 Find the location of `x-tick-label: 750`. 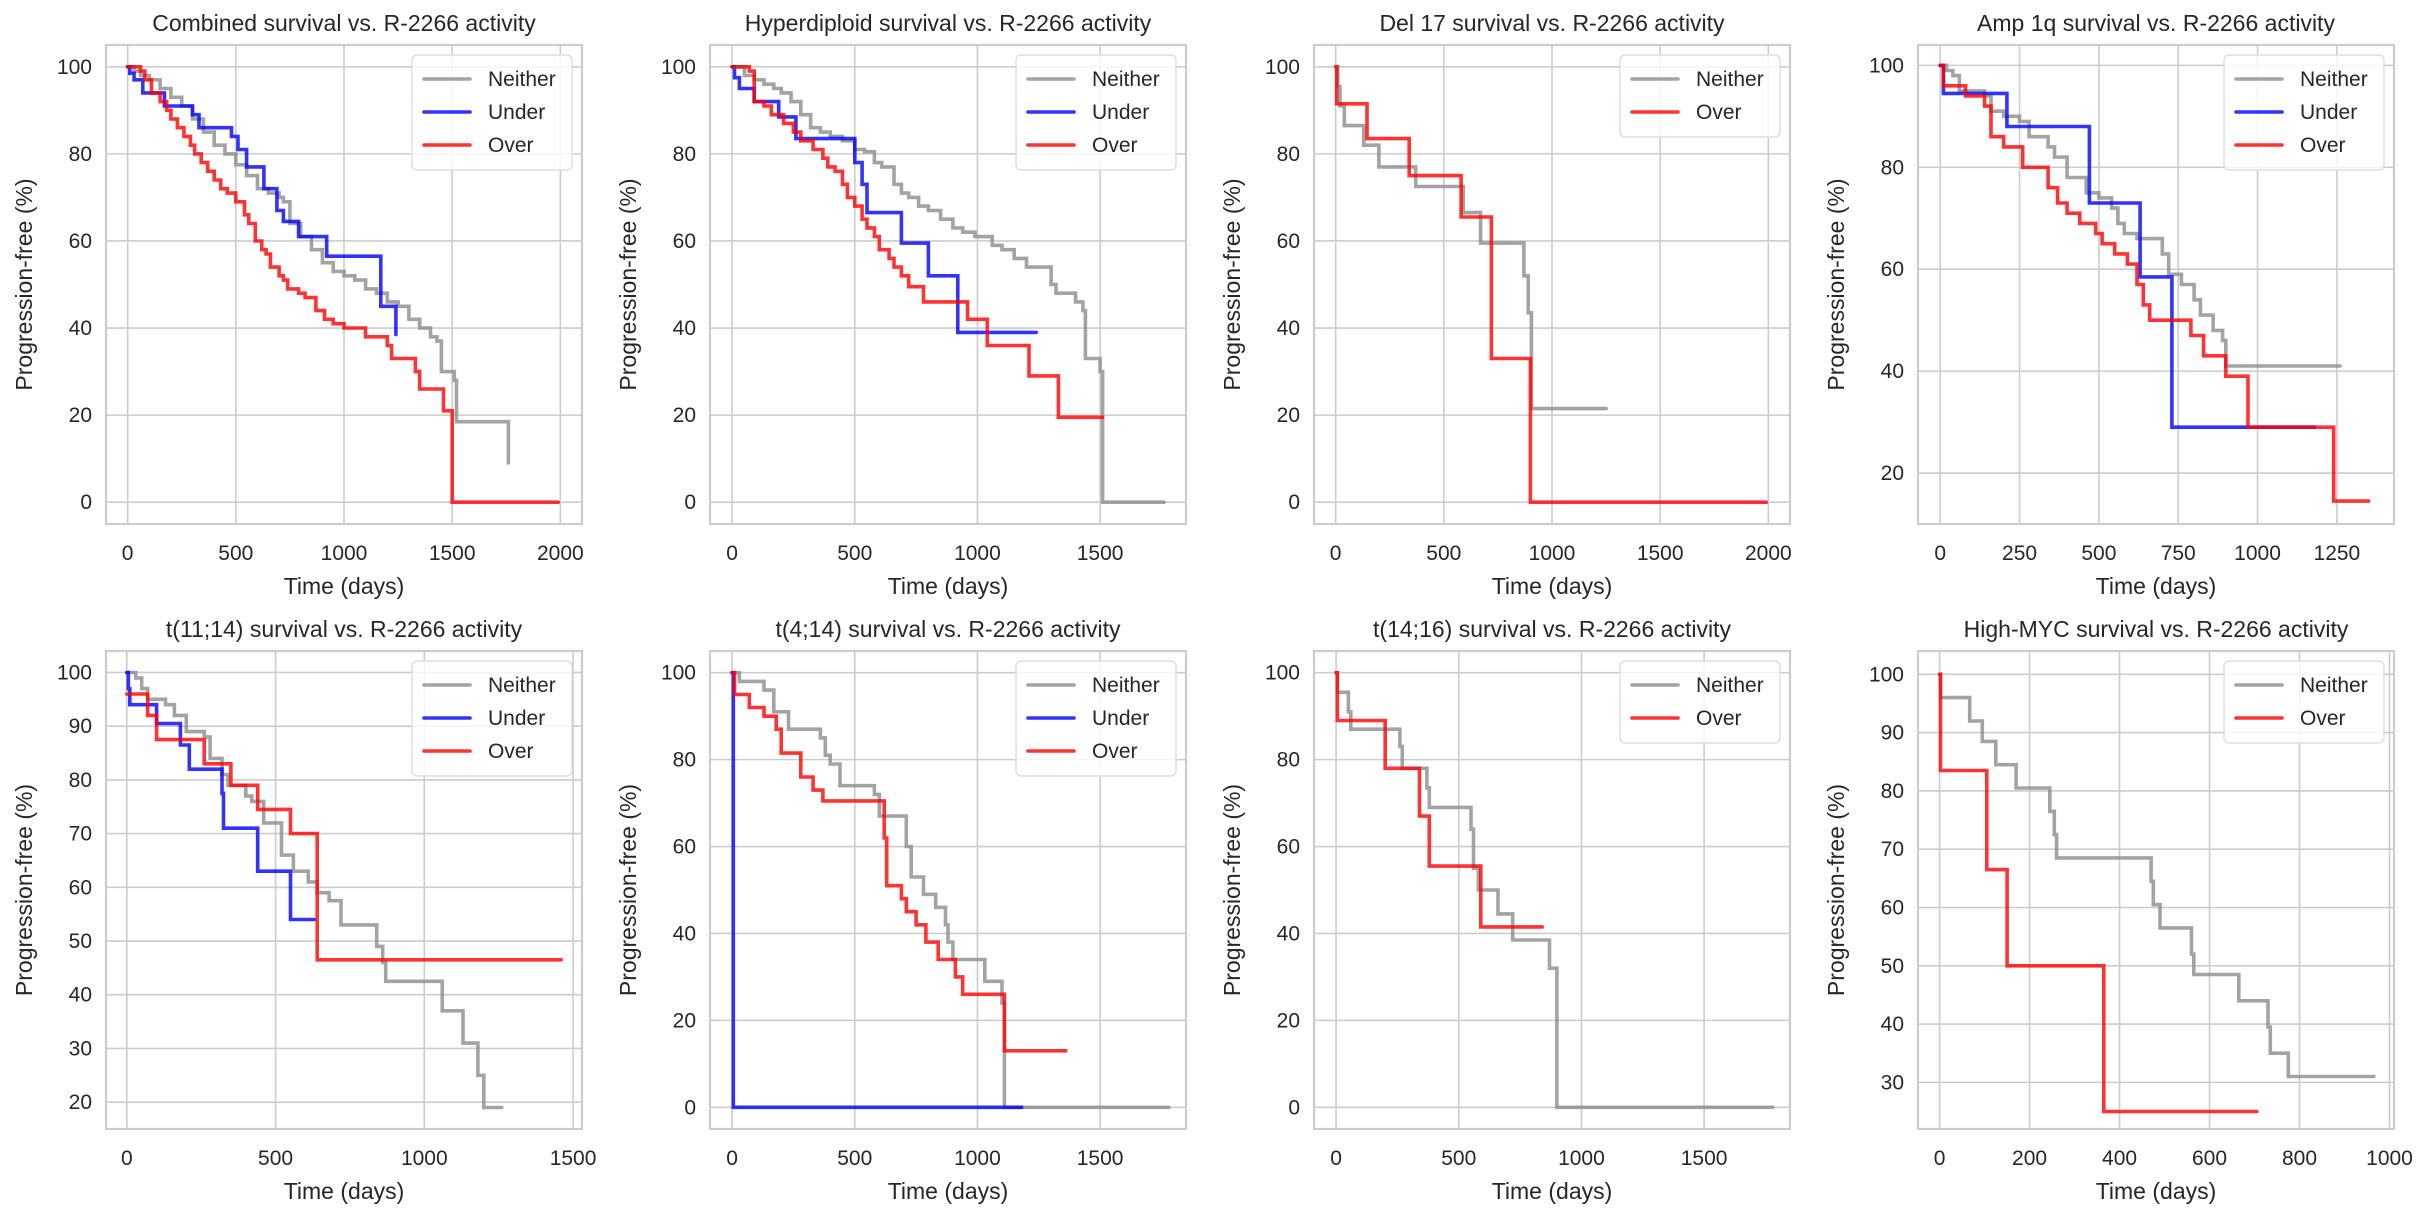

x-tick-label: 750 is located at coordinates (2178, 553).